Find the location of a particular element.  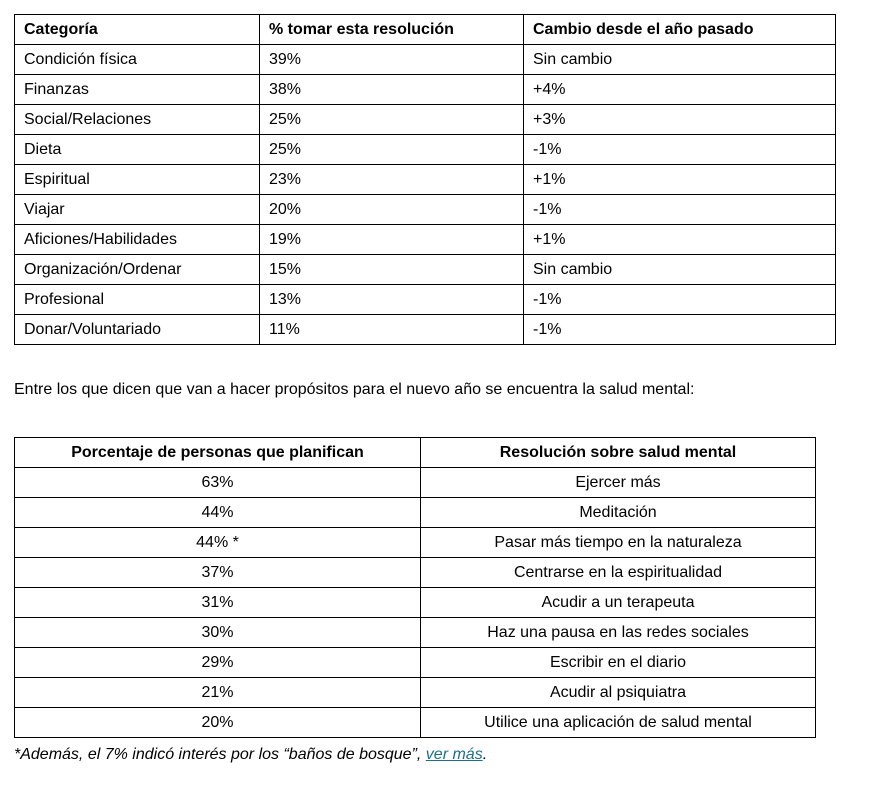

table-cell: 11% is located at coordinates (391, 329).